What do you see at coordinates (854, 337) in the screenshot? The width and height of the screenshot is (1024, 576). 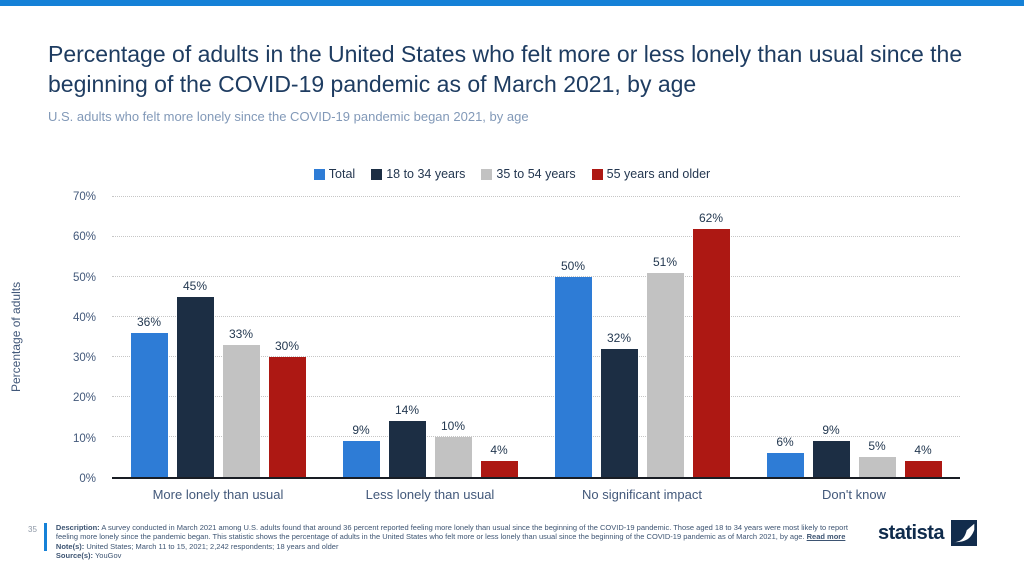 I see `bar-group: 6% 9% 5% 4%` at bounding box center [854, 337].